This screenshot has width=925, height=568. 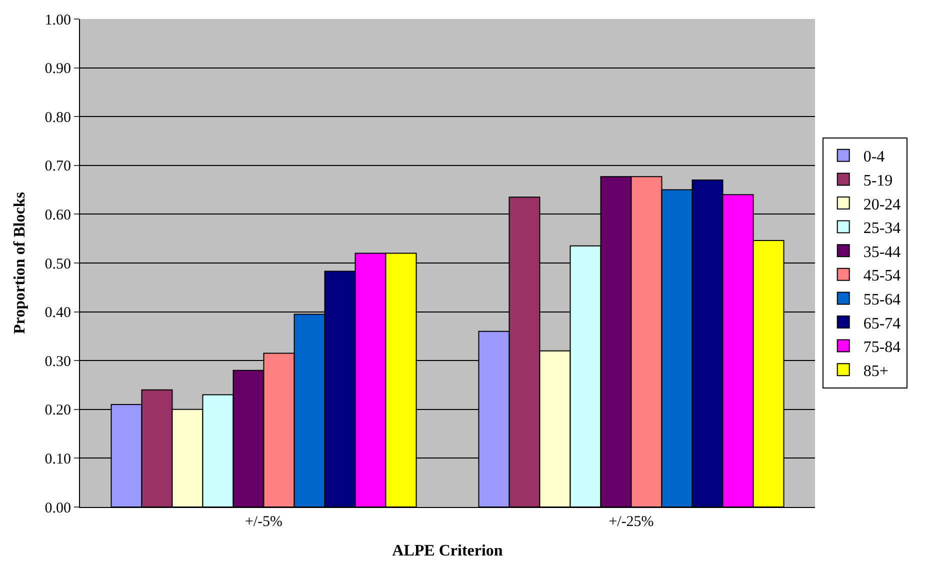 I want to click on legend-label: 35-44, so click(x=882, y=252).